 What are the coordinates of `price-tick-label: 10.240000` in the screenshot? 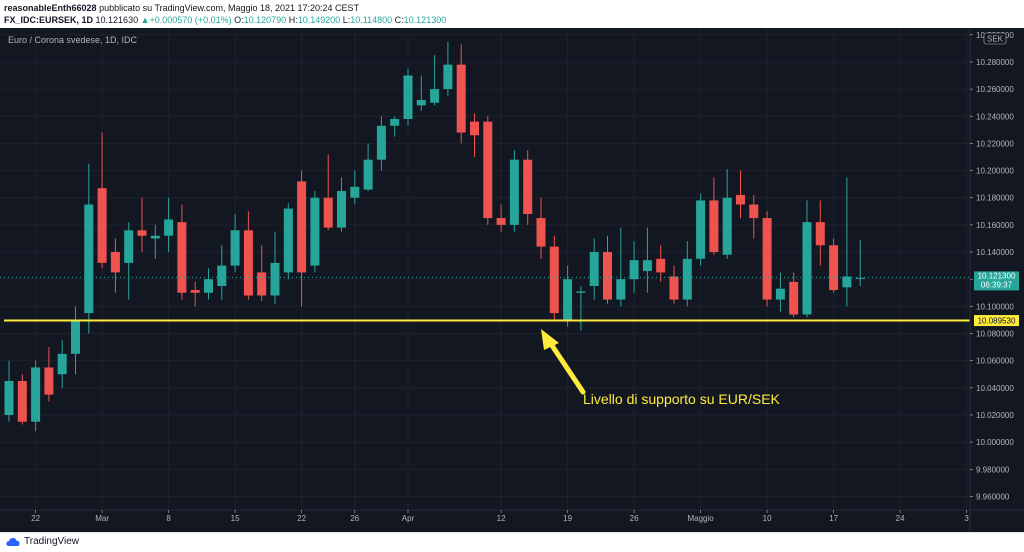 It's located at (995, 116).